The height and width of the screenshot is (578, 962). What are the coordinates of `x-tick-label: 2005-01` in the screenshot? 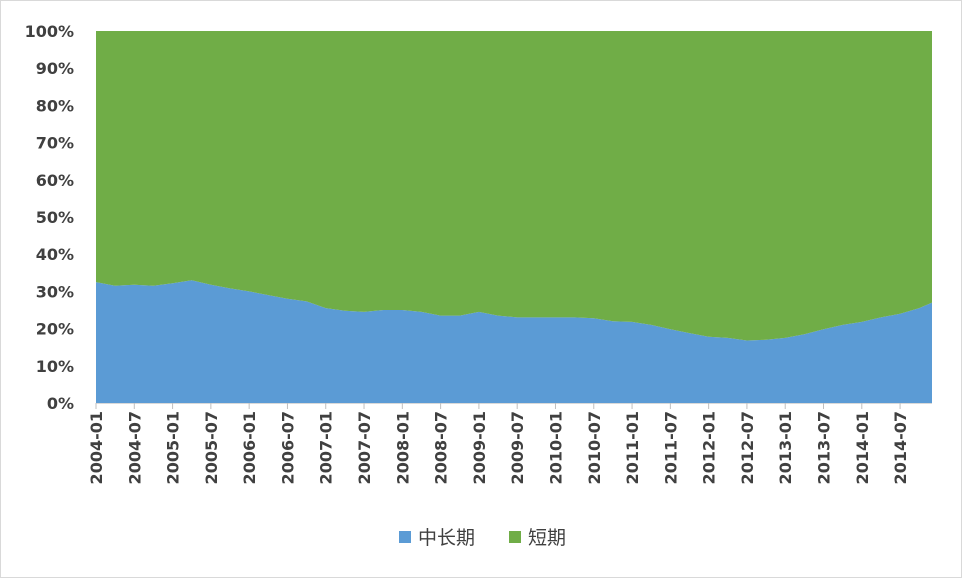 It's located at (173, 447).